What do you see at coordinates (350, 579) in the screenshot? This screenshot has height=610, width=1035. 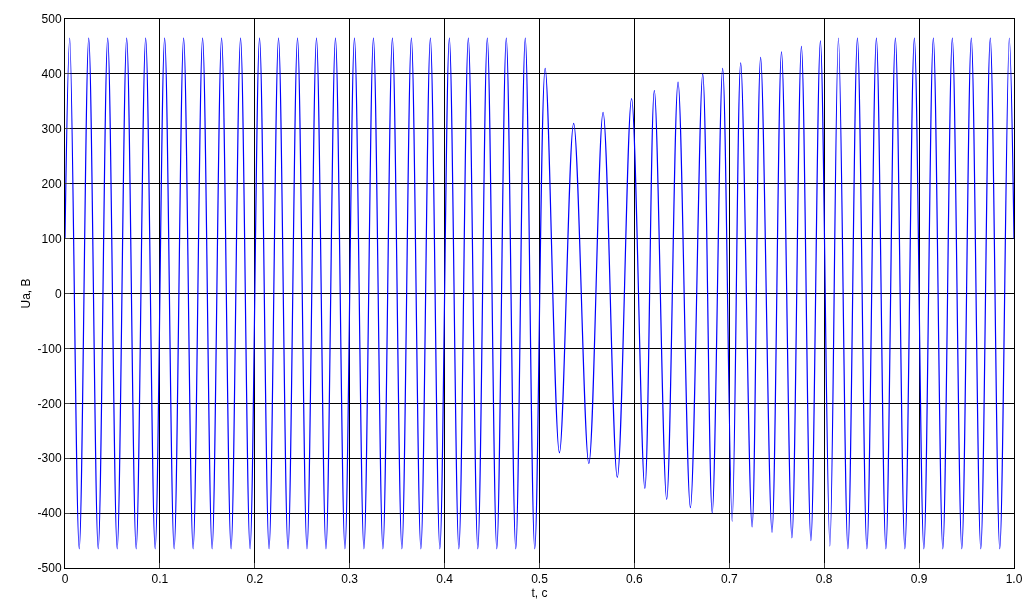 I see `x-tick-label: 0.3` at bounding box center [350, 579].